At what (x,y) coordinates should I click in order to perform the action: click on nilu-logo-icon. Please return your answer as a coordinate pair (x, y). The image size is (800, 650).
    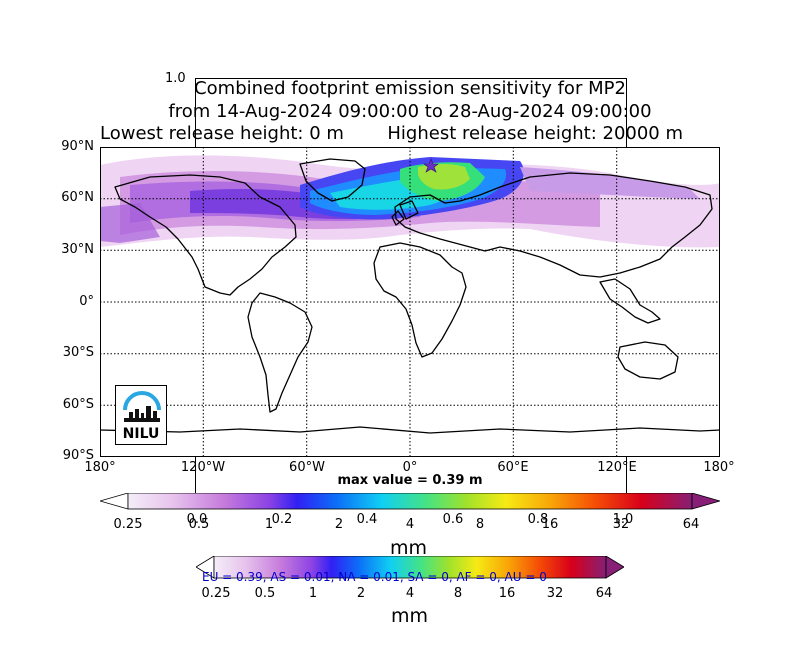
    Looking at the image, I should click on (142, 406).